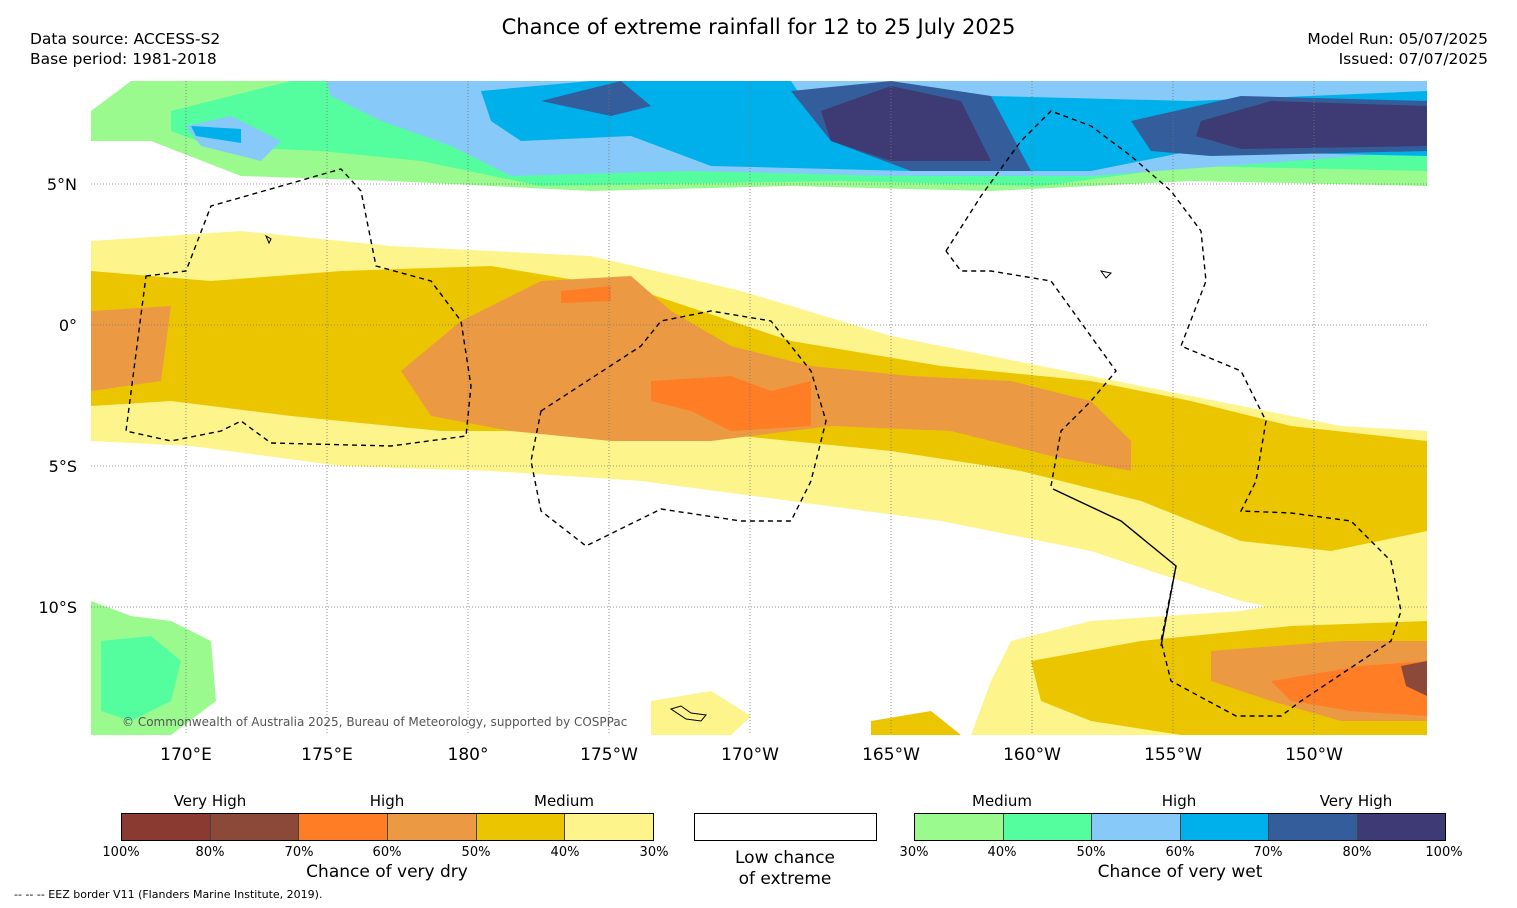 The height and width of the screenshot is (908, 1517). I want to click on wet-tick: 100%, so click(1444, 852).